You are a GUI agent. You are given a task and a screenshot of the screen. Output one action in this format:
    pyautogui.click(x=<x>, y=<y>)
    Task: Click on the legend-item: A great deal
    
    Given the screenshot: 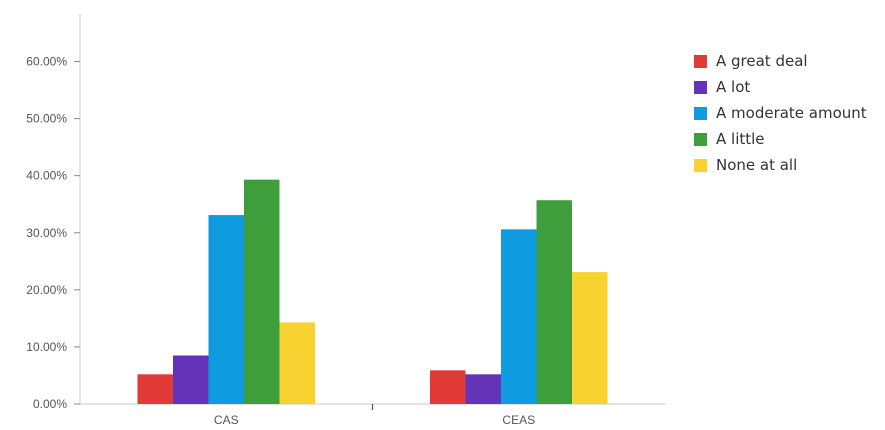 What is the action you would take?
    pyautogui.click(x=780, y=61)
    